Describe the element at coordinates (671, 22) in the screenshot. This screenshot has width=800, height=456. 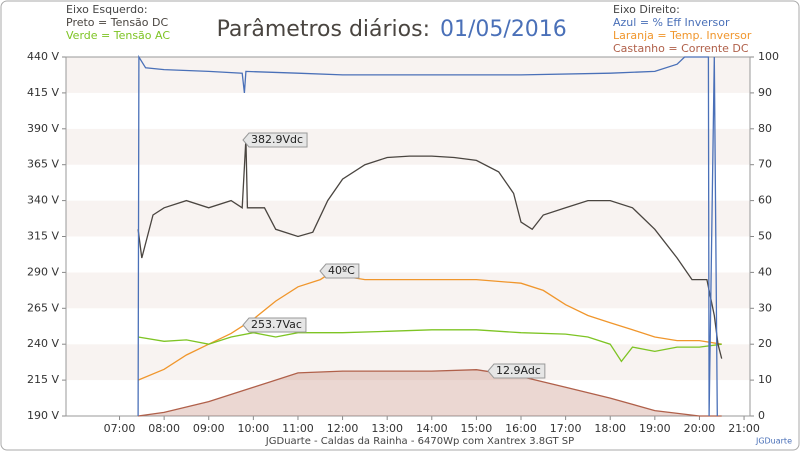
I see `legend-entry: Azul = % Eff Inversor` at that location.